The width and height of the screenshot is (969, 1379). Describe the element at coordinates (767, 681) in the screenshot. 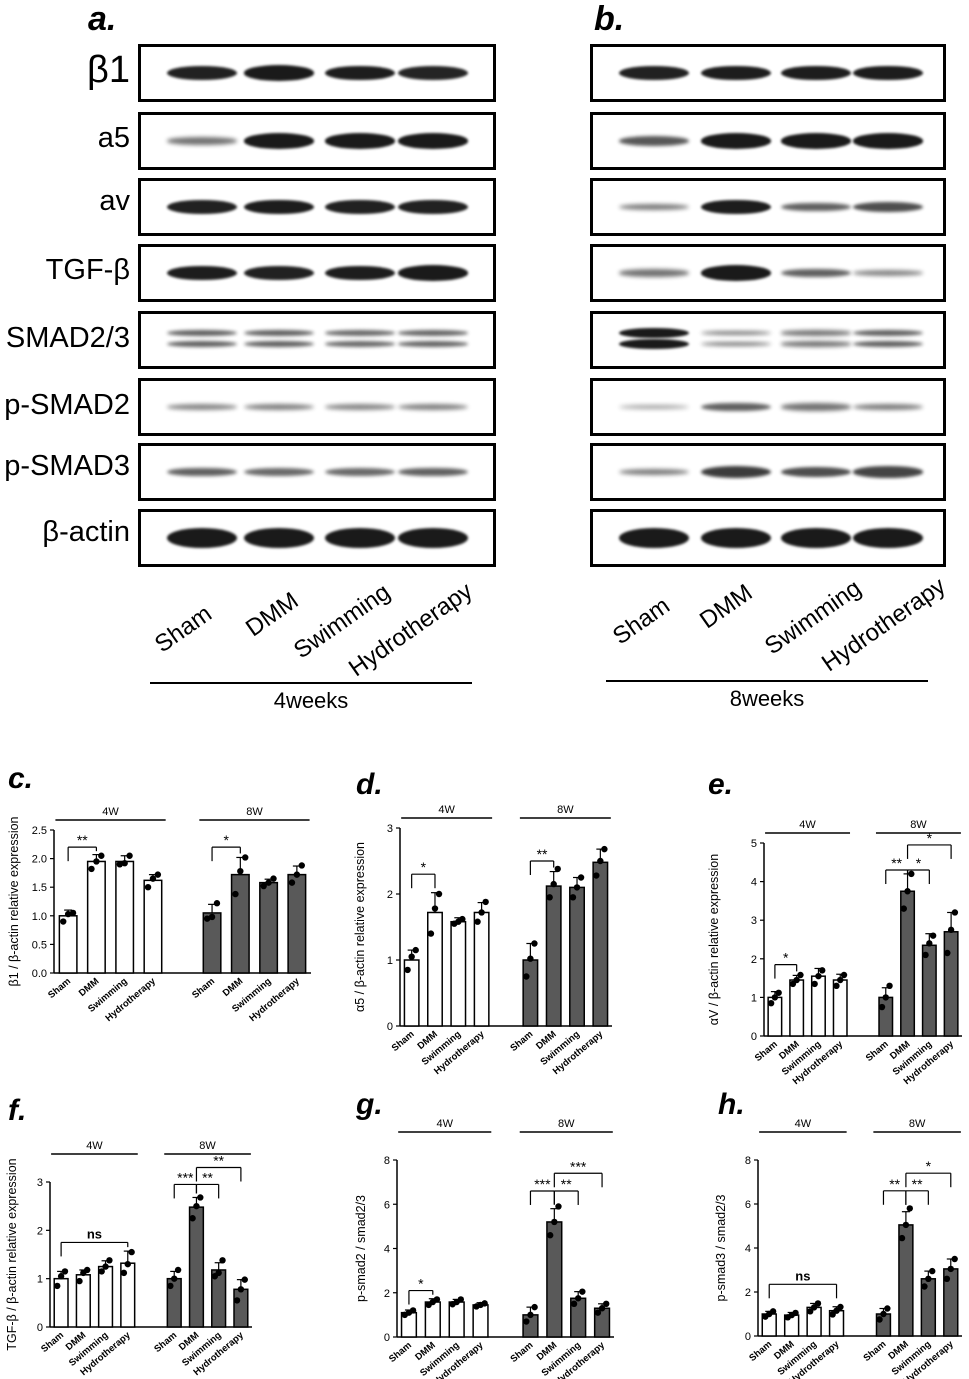

I see `timeline-8w` at that location.